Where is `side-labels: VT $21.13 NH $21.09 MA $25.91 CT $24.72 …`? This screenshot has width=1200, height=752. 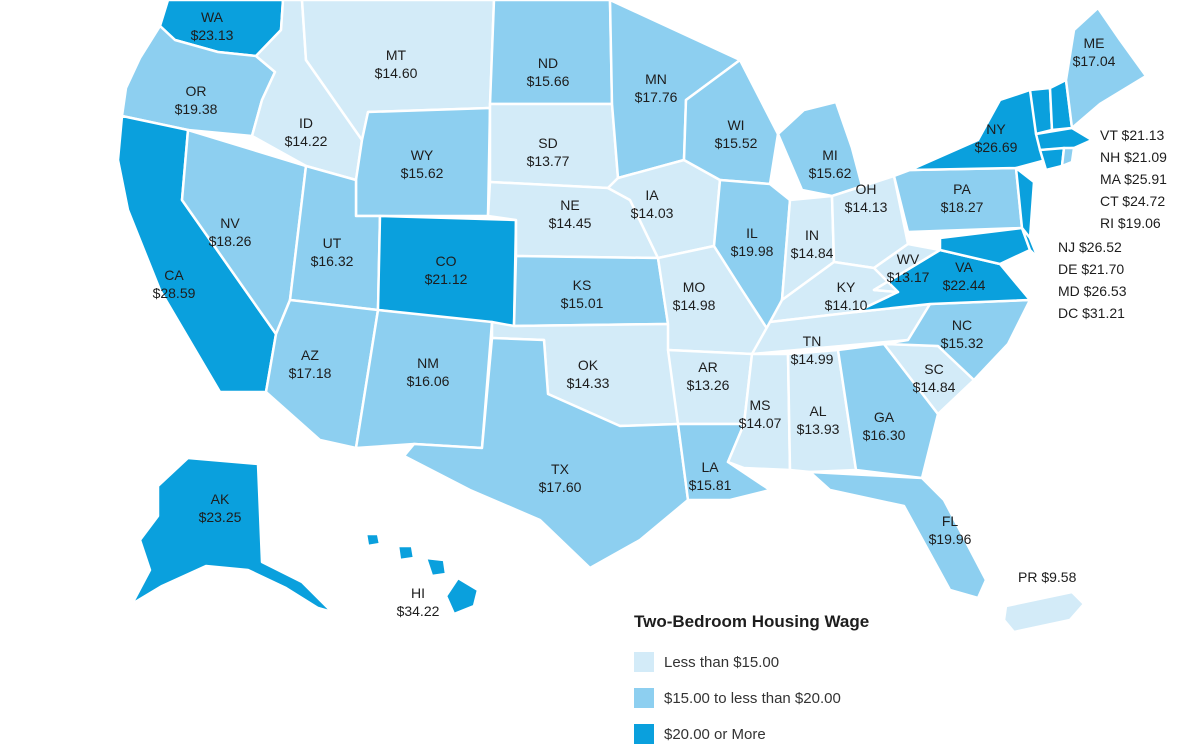
side-labels: VT $21.13 NH $21.09 MA $25.91 CT $24.72 … is located at coordinates (1092, 356).